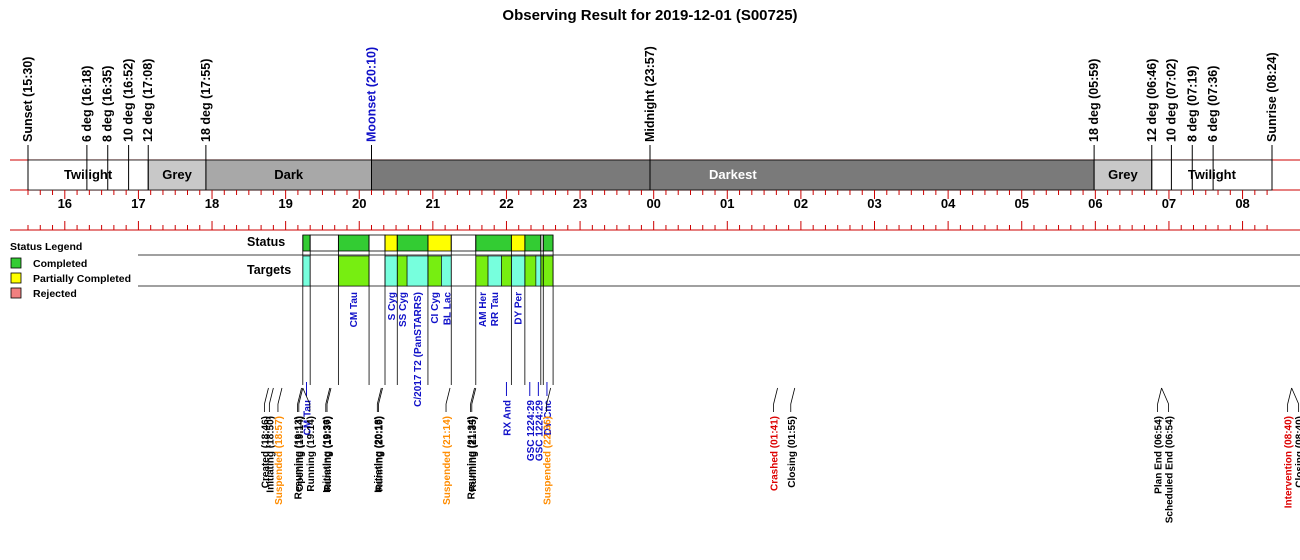  I want to click on event-label: Scheduled End (06:54), so click(1170, 469).